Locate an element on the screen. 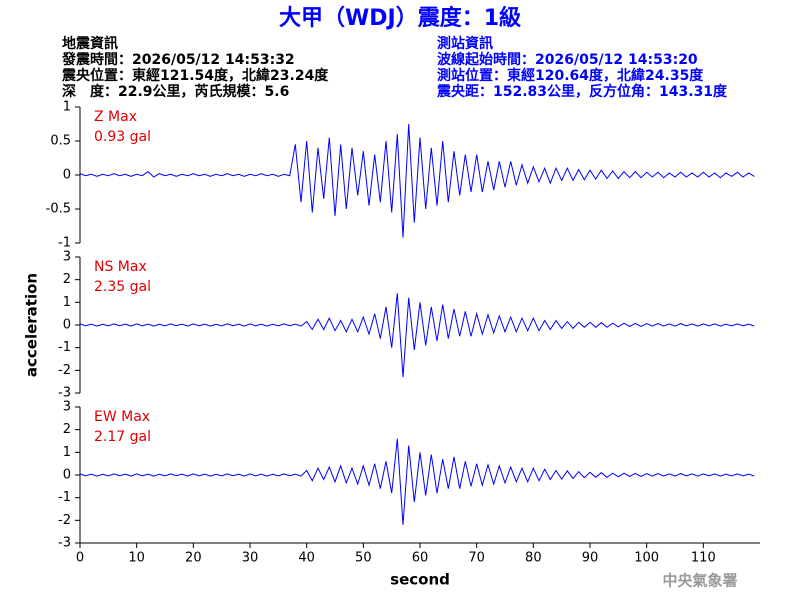 This screenshot has height=600, width=800. x-tick-label: 40 is located at coordinates (306, 558).